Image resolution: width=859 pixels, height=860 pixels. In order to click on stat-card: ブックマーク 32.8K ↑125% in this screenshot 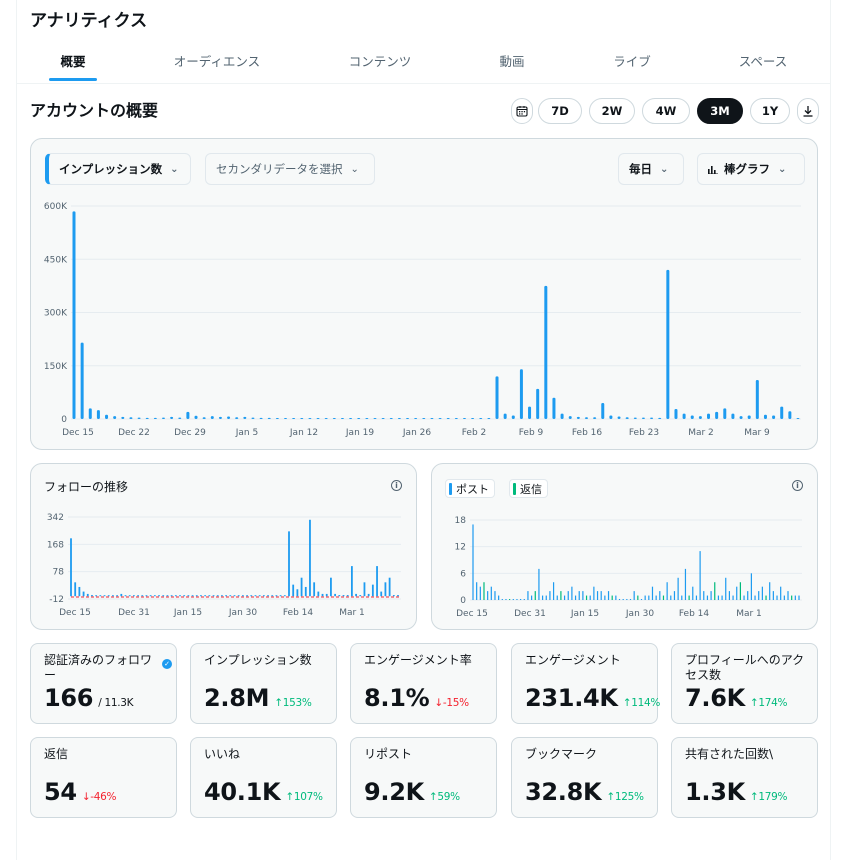, I will do `click(584, 777)`.